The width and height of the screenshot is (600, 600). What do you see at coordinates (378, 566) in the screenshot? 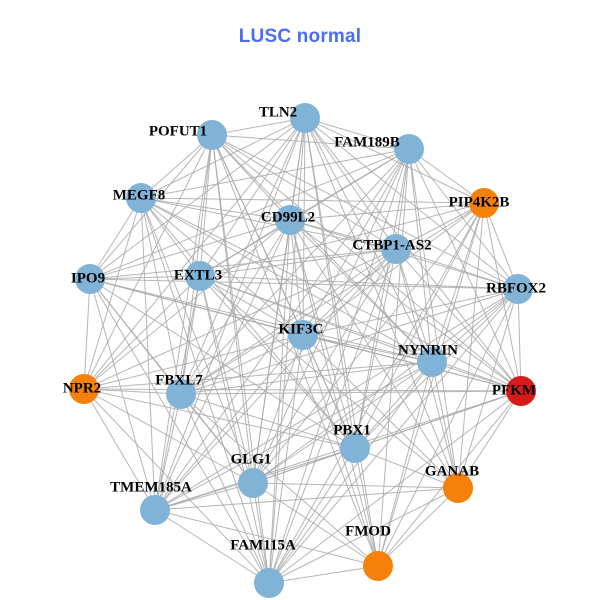
I see `graph-node-fmod` at bounding box center [378, 566].